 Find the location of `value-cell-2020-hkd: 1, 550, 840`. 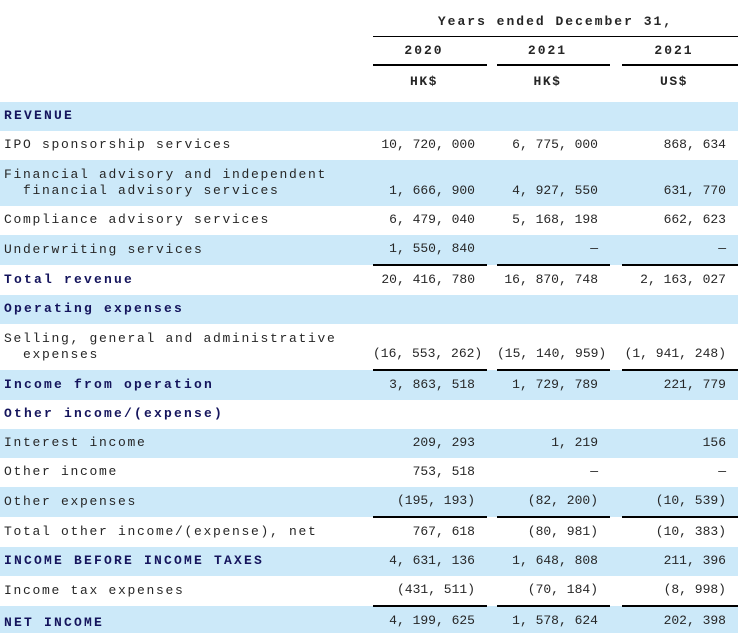

value-cell-2020-hkd: 1, 550, 840 is located at coordinates (430, 250).